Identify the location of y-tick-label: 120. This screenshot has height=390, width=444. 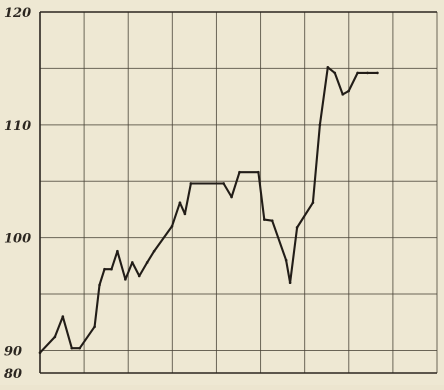
(17, 13).